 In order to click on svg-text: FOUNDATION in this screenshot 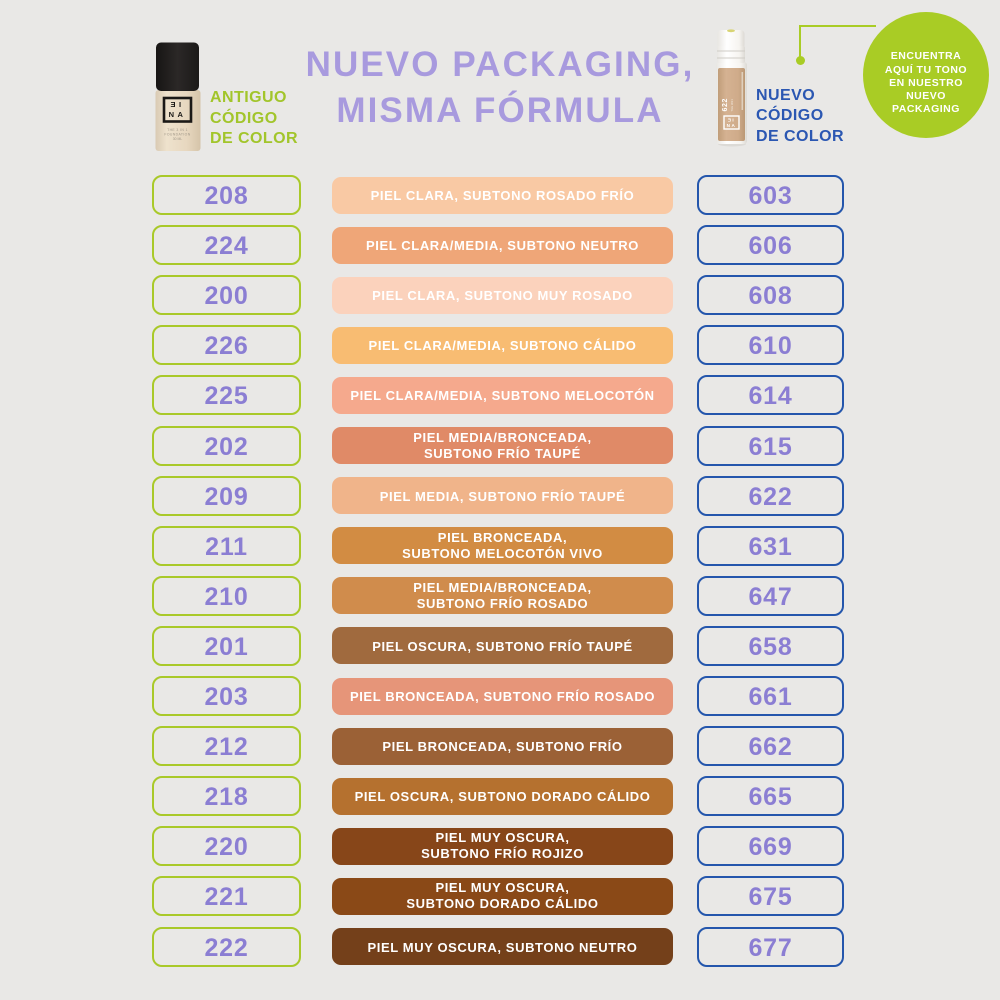, I will do `click(177, 135)`.